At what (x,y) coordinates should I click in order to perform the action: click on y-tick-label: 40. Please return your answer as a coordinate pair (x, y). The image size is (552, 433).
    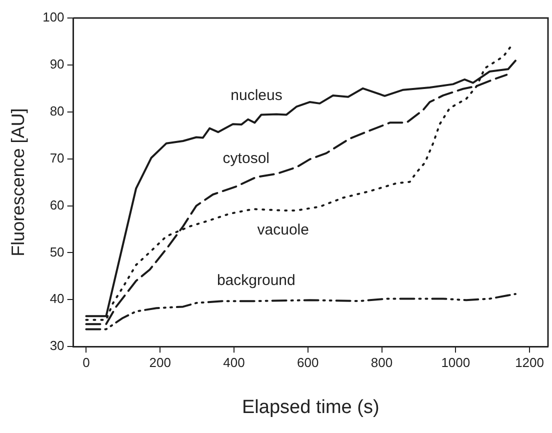
    Looking at the image, I should click on (57, 298).